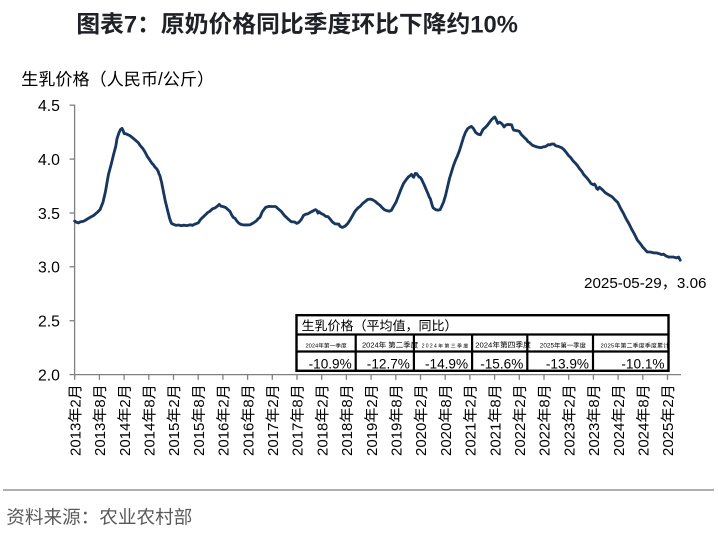 This screenshot has width=718, height=533. Describe the element at coordinates (446, 363) in the screenshot. I see `svg-text: -14.9%` at that location.